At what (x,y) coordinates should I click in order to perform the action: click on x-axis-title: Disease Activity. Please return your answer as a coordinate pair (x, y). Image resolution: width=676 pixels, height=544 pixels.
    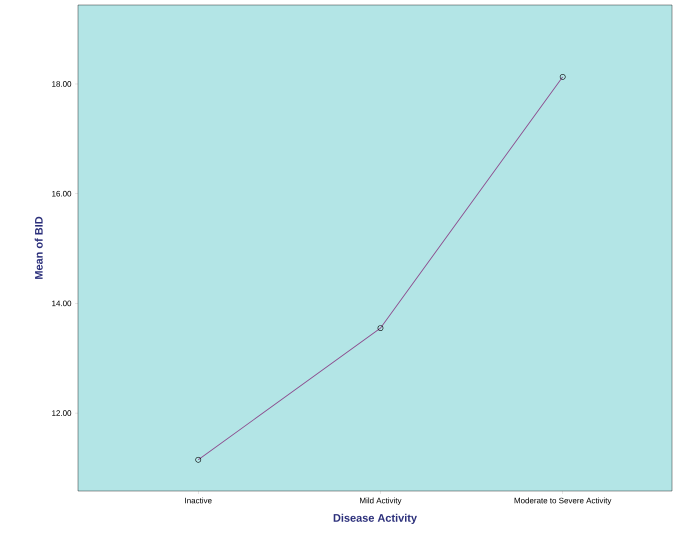
    Looking at the image, I should click on (375, 519).